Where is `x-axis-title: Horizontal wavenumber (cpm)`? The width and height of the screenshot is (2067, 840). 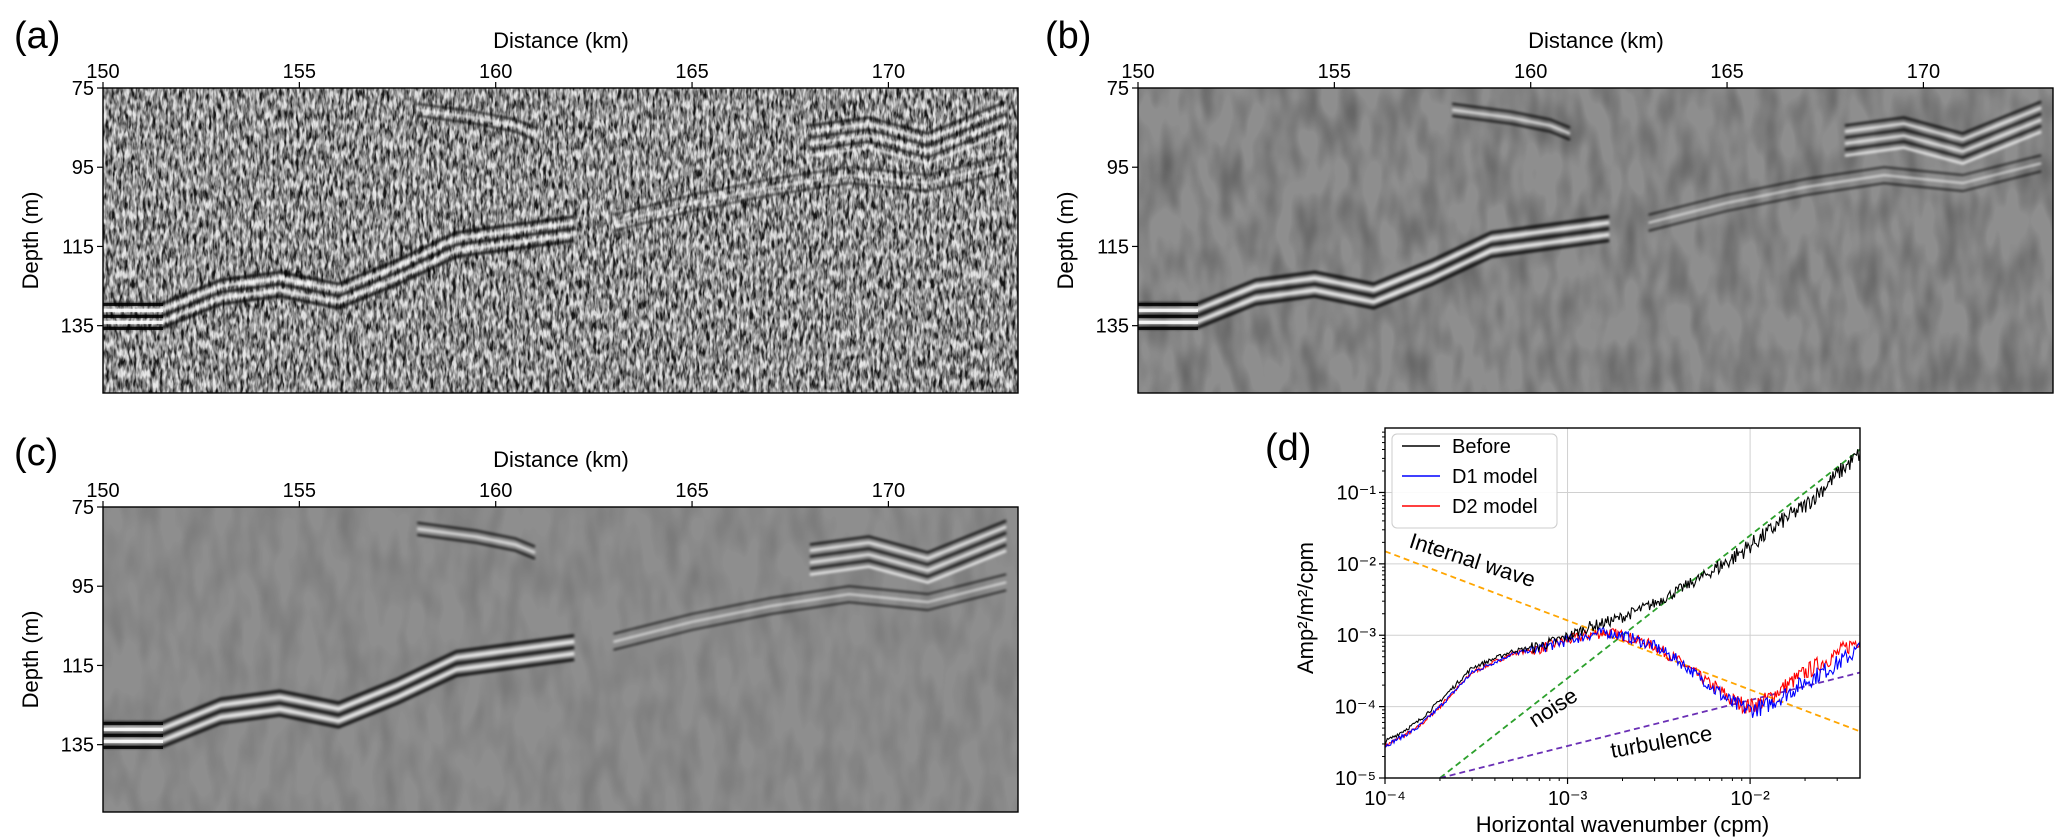
x-axis-title: Horizontal wavenumber (cpm) is located at coordinates (1622, 824).